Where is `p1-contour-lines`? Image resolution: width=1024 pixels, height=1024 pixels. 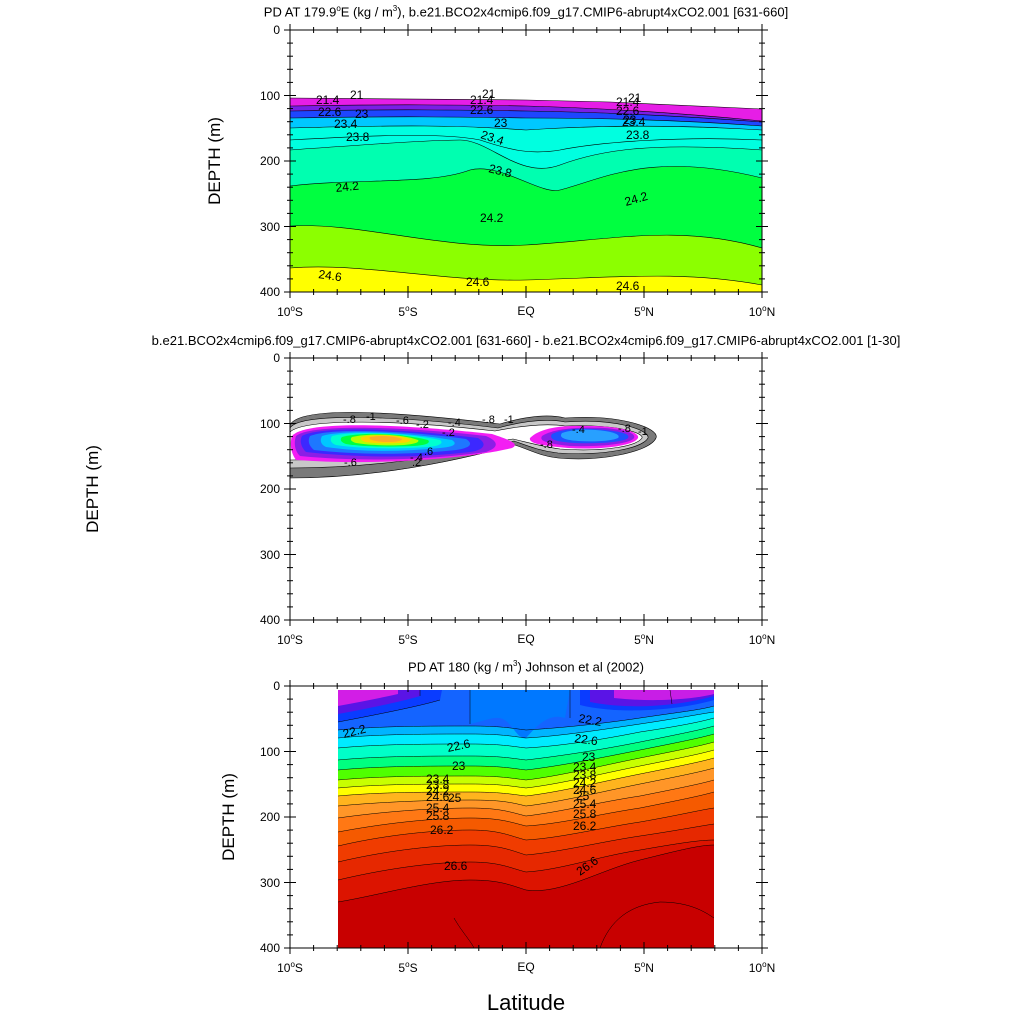
p1-contour-lines is located at coordinates (526, 191).